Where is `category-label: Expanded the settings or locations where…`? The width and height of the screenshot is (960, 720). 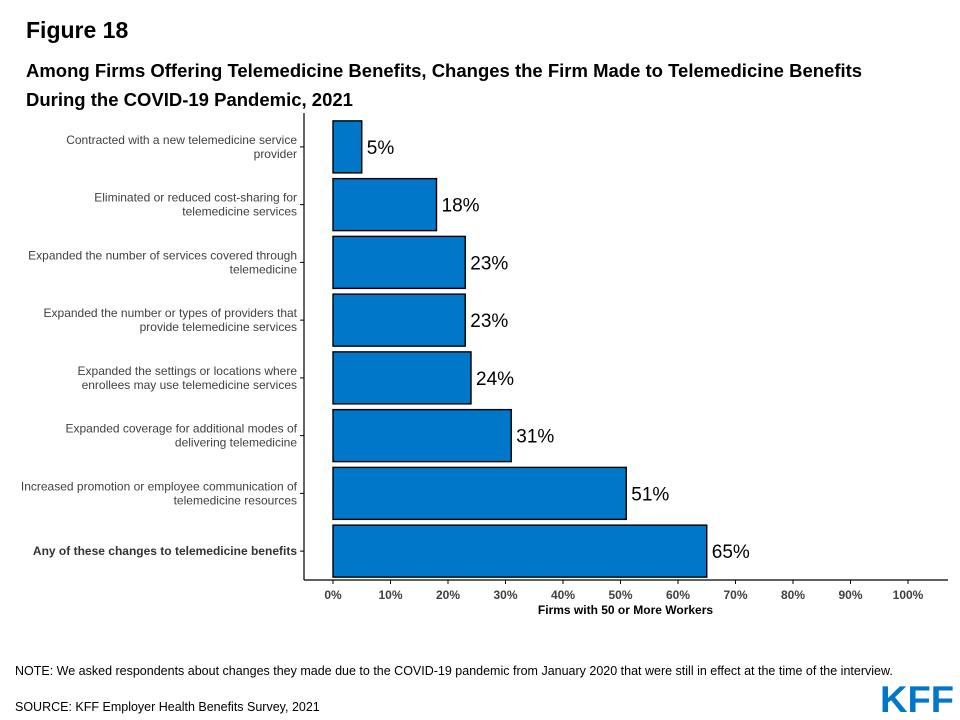
category-label: Expanded the settings or locations where… is located at coordinates (188, 378).